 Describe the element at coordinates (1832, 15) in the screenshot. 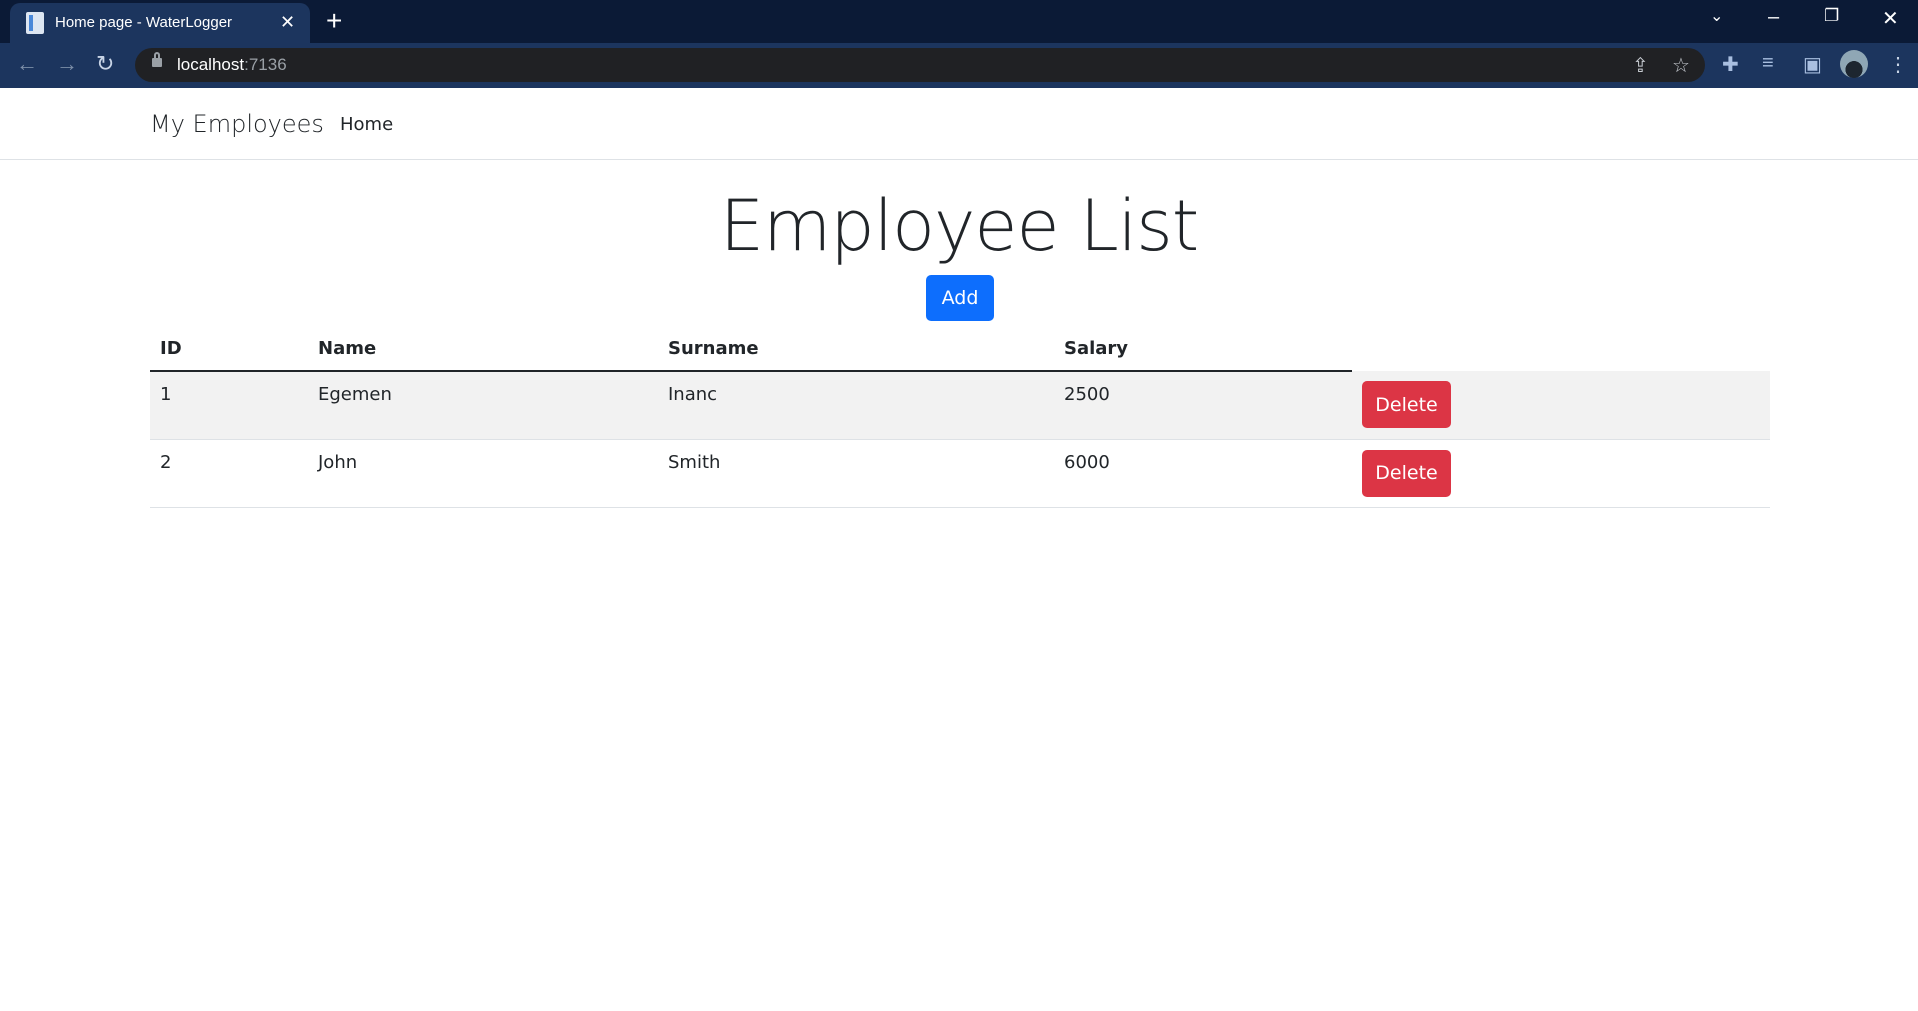

I see `restore-icon: ❐` at that location.